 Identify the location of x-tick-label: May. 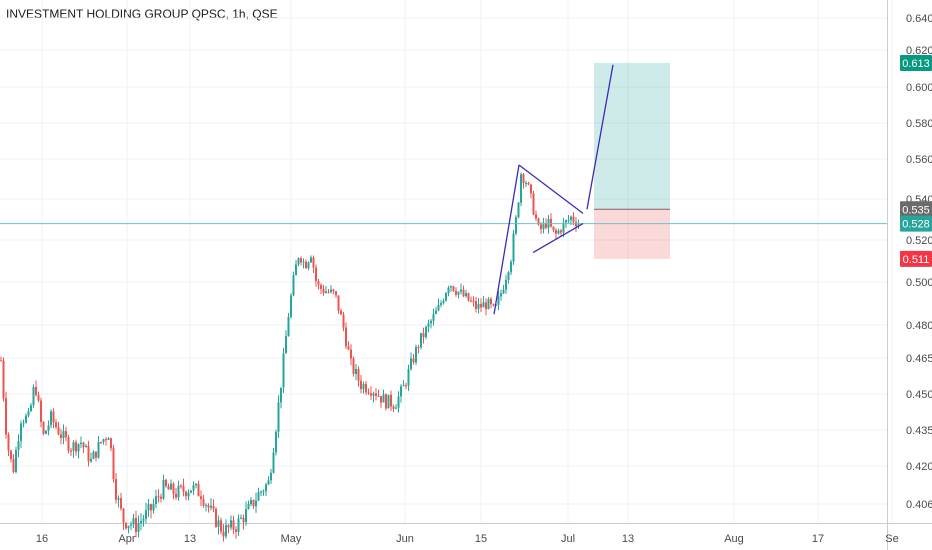
(291, 539).